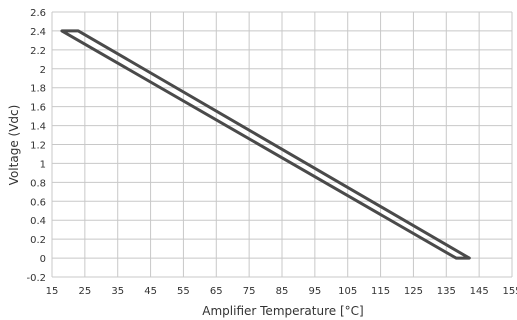 The image size is (517, 320). I want to click on x-tick-label: 145, so click(479, 291).